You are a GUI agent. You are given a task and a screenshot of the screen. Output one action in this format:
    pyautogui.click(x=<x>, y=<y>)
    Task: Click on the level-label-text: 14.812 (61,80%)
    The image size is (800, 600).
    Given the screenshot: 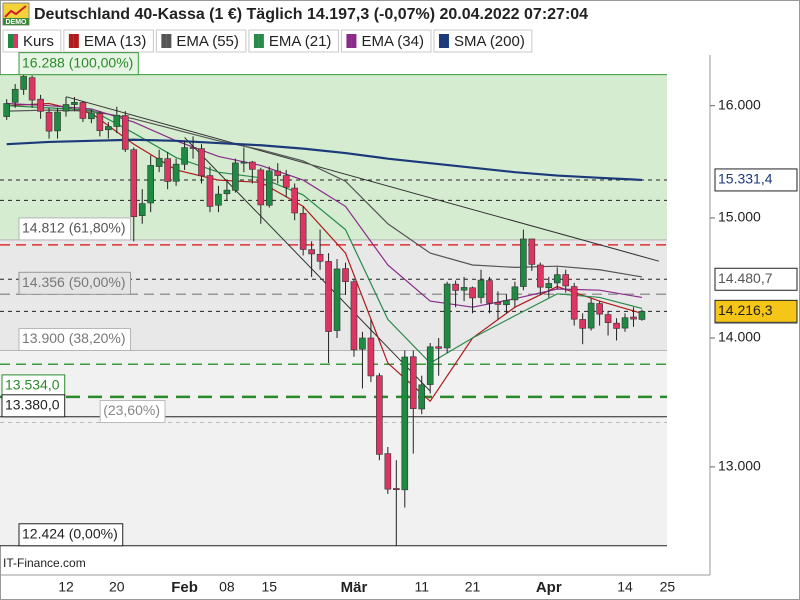 What is the action you would take?
    pyautogui.click(x=74, y=228)
    